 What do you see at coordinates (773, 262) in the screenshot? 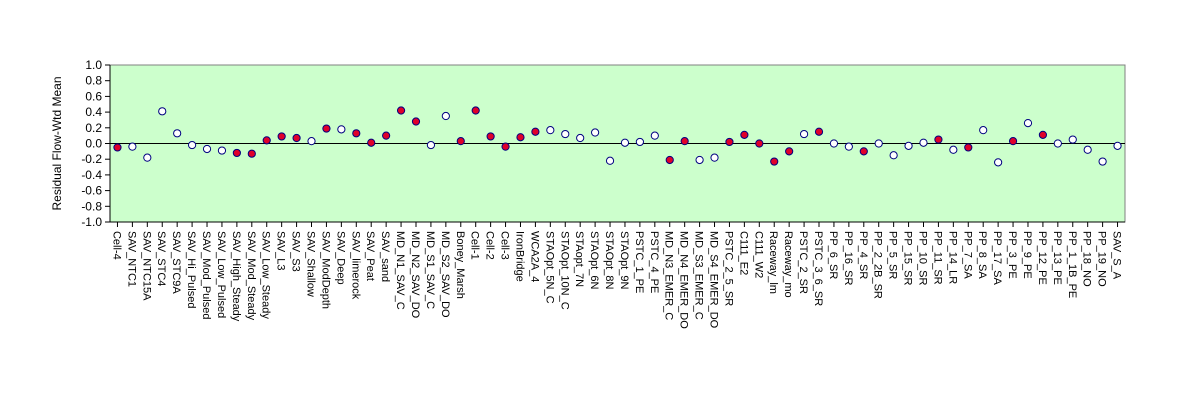
I see `x-tick-label: Raceway_lm` at bounding box center [773, 262].